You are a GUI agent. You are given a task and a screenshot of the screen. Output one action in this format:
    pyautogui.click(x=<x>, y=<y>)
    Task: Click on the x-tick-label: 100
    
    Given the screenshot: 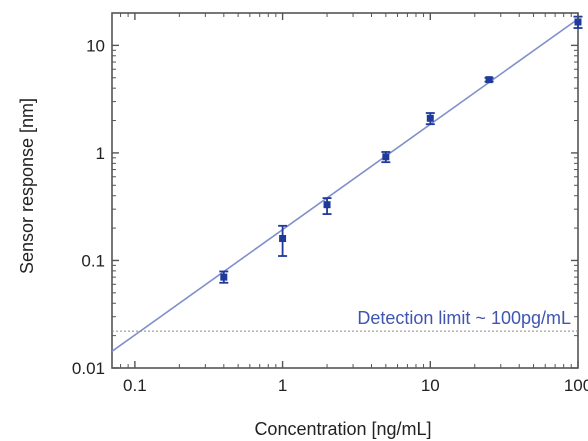 What is the action you would take?
    pyautogui.click(x=576, y=385)
    